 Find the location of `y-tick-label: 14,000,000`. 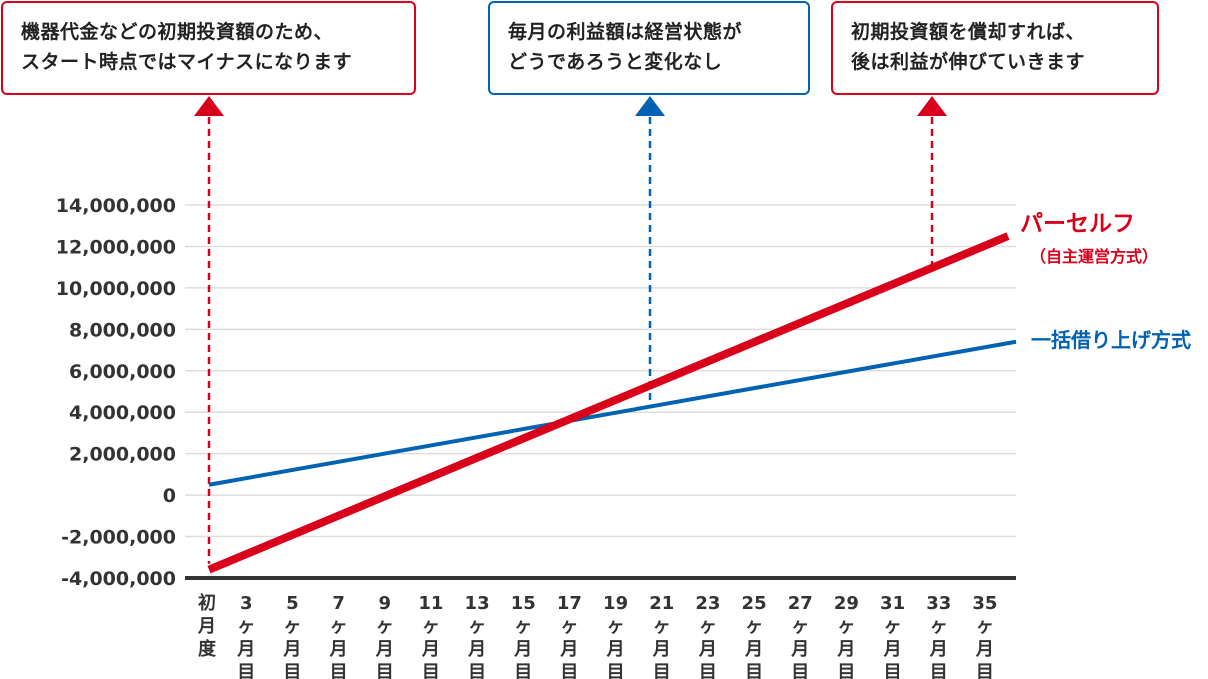

y-tick-label: 14,000,000 is located at coordinates (116, 206).